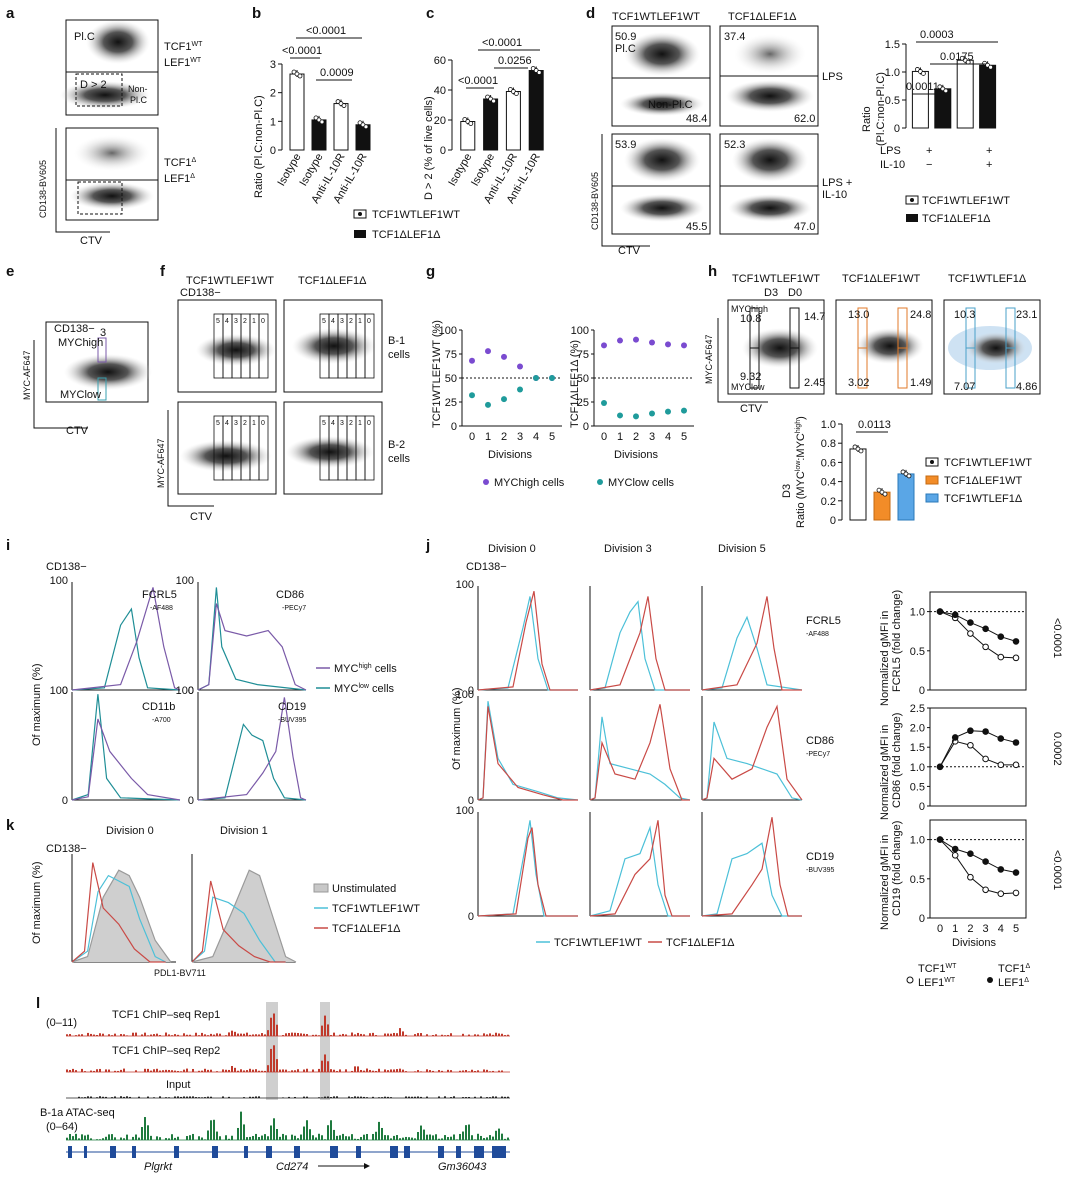 Image resolution: width=1080 pixels, height=1188 pixels. Describe the element at coordinates (861, 451) in the screenshot. I see `data-point` at that location.